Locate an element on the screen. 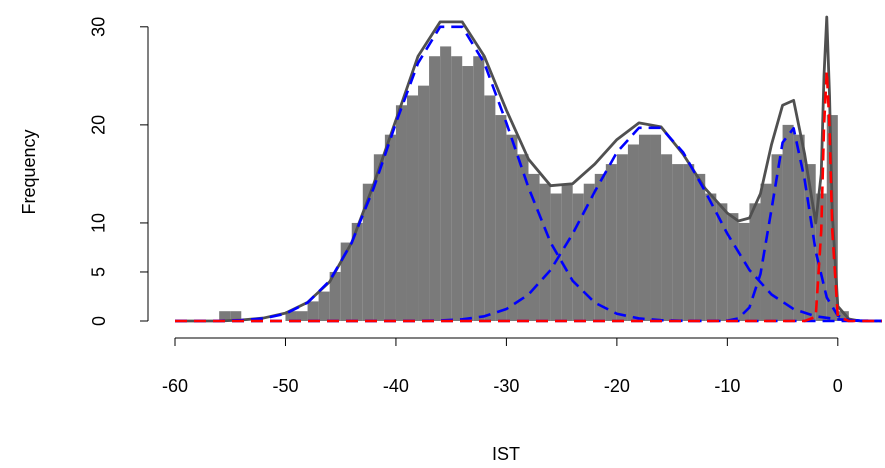 This screenshot has height=468, width=885. x-axis-title: IST is located at coordinates (506, 454).